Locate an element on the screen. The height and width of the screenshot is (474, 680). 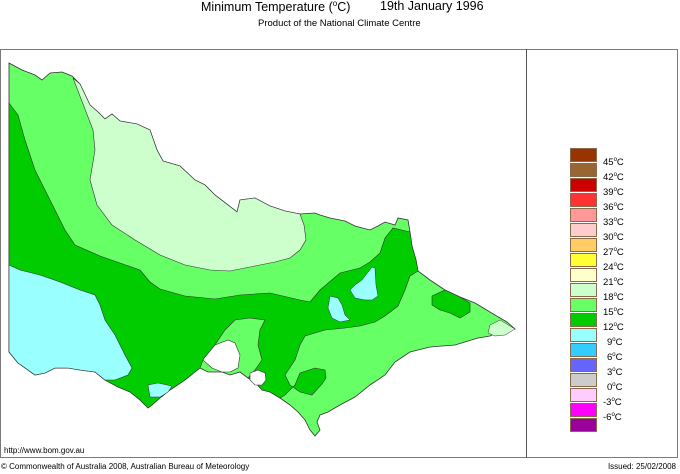
legend-label: 6oC is located at coordinates (615, 358).